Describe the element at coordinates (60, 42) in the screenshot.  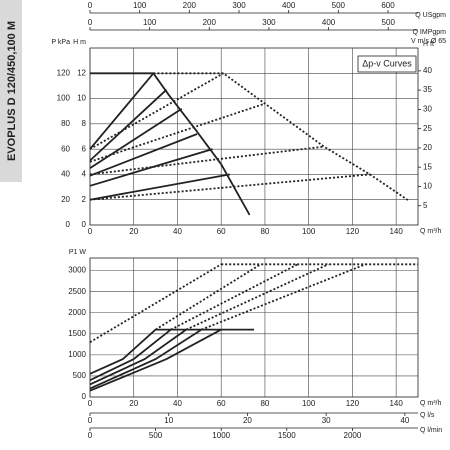
I see `pressure-axis-label: P kPa` at that location.